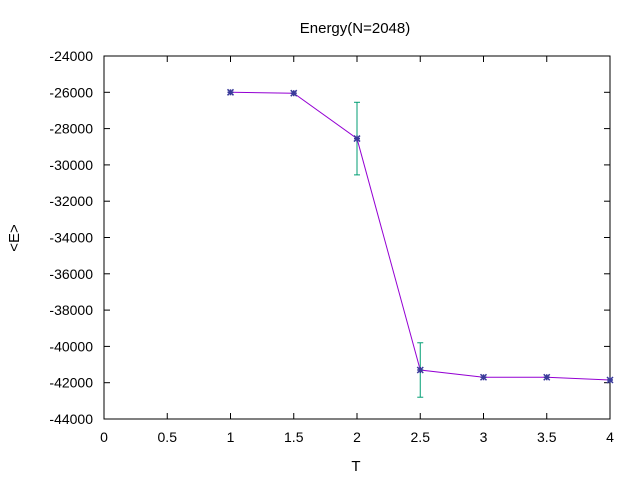  Describe the element at coordinates (421, 437) in the screenshot. I see `x-tick-label: 2.5` at that location.